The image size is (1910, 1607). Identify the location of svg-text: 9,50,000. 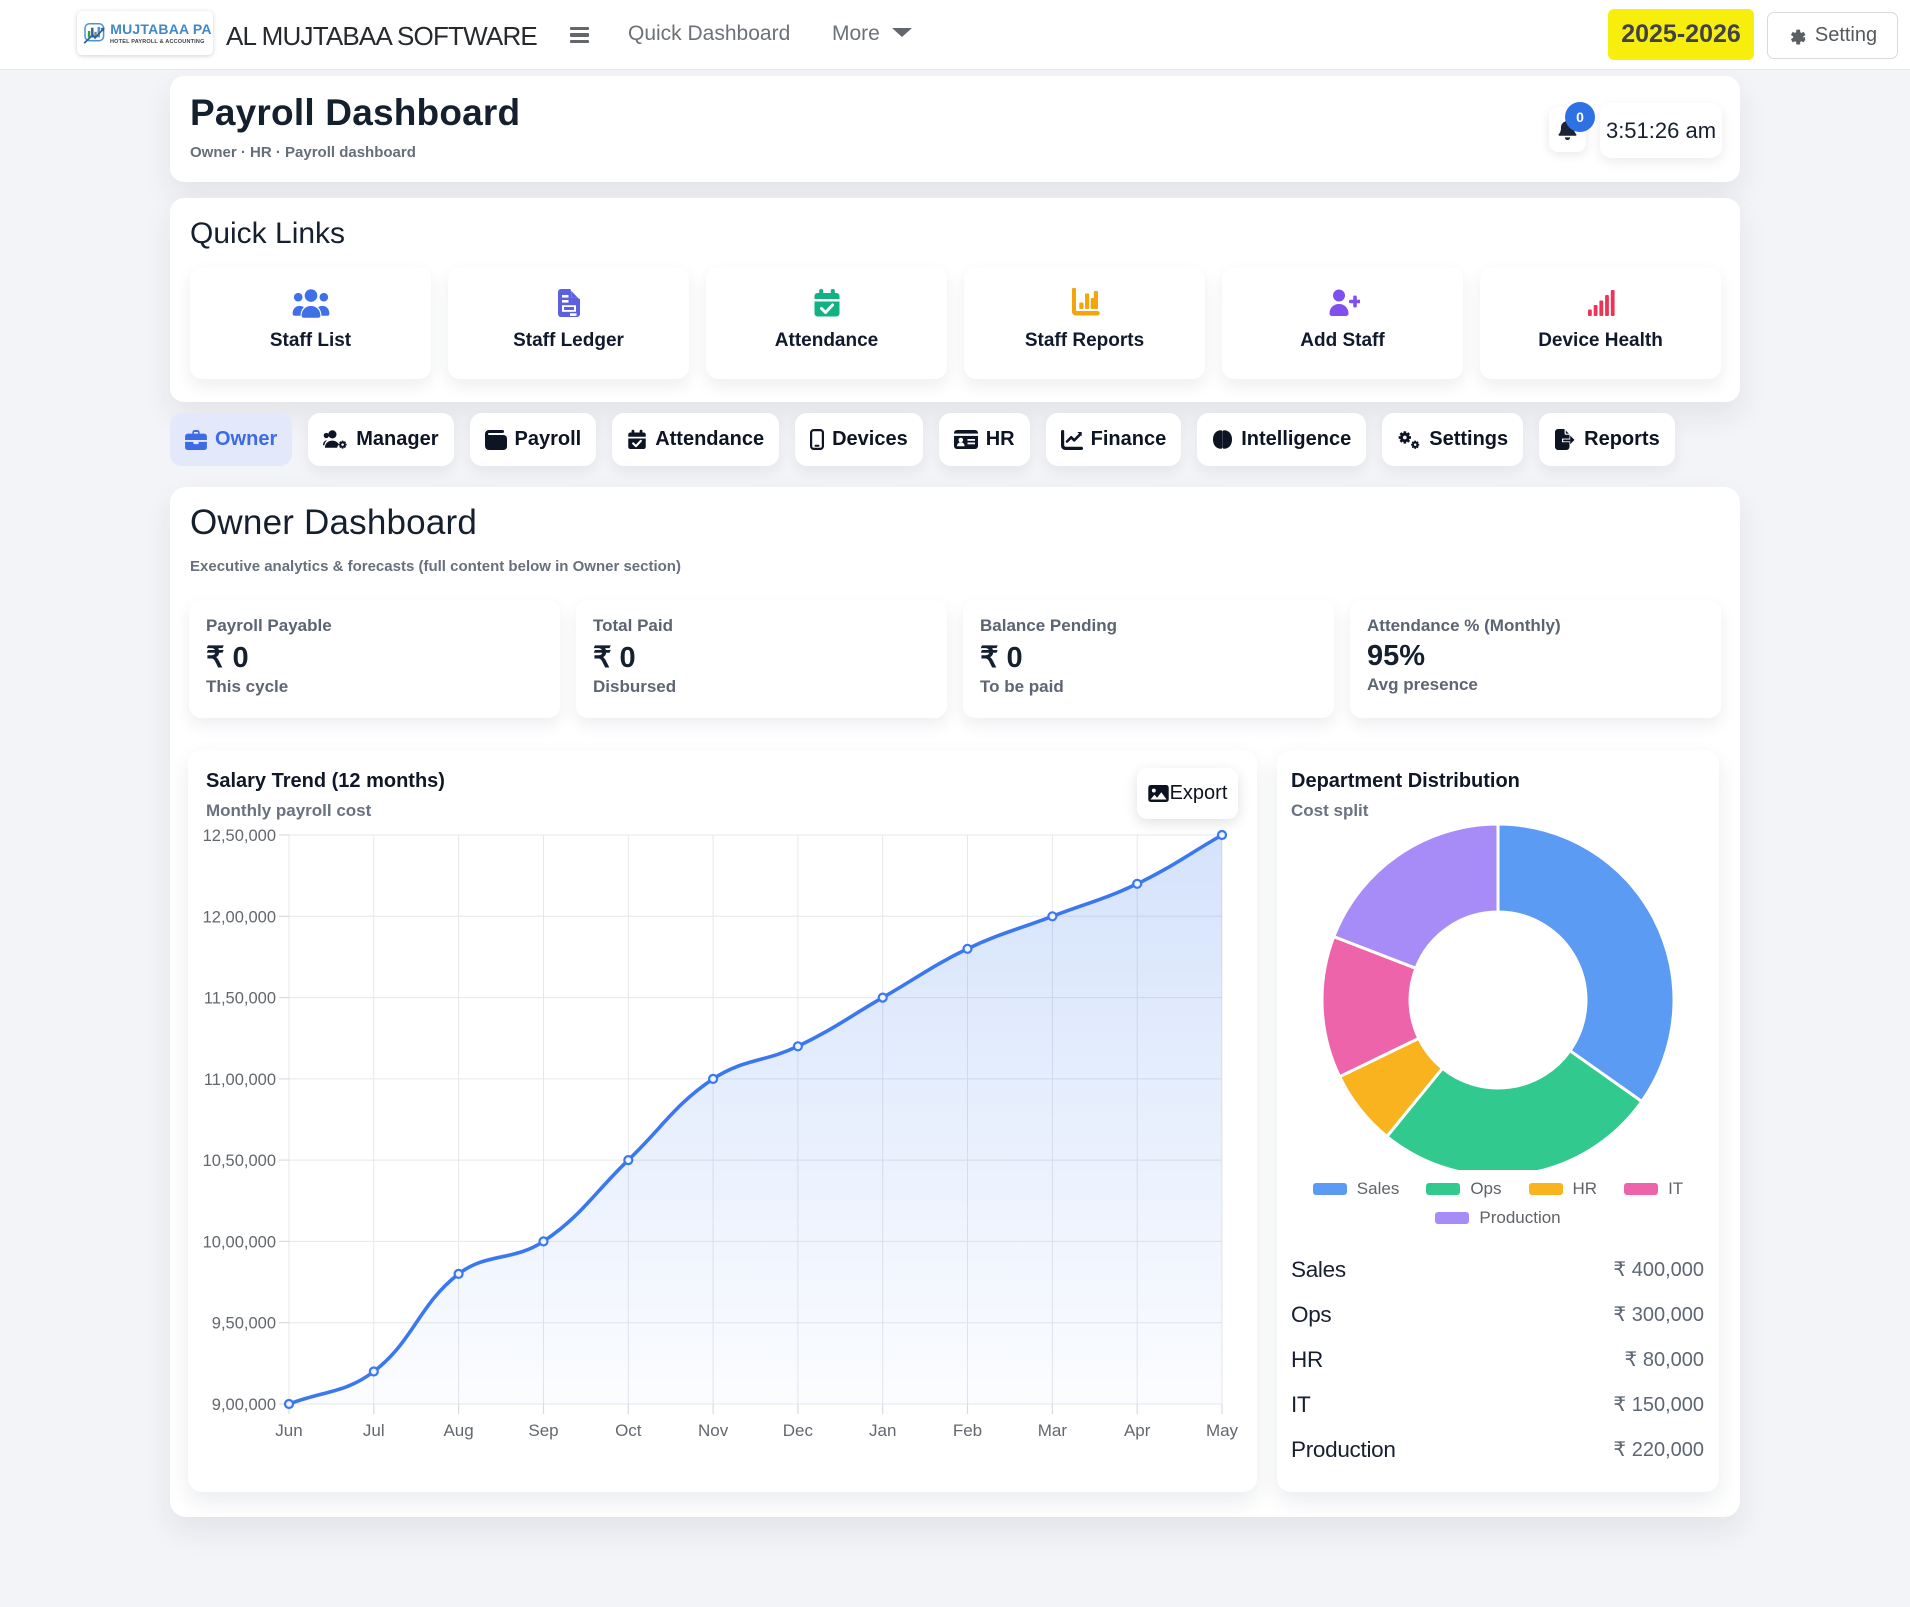
(244, 1324).